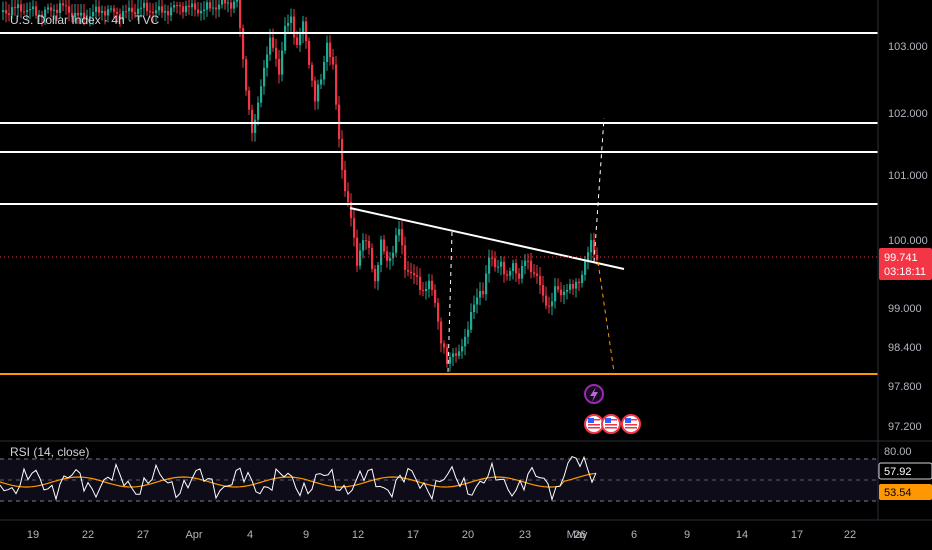 This screenshot has height=550, width=932. What do you see at coordinates (487, 238) in the screenshot?
I see `trendline` at bounding box center [487, 238].